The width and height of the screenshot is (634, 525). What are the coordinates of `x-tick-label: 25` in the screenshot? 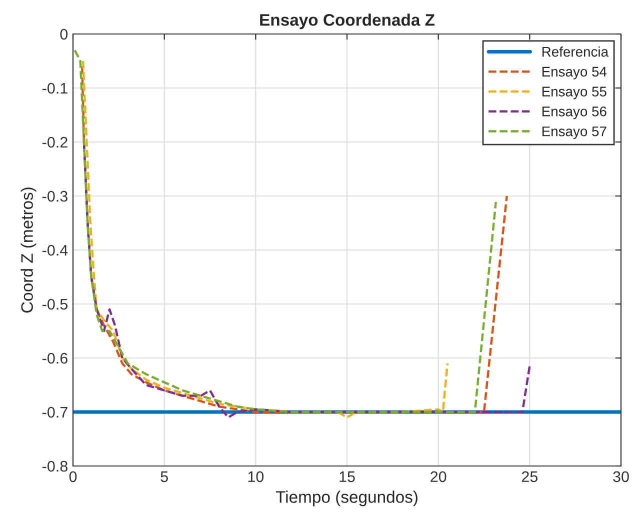 It's located at (530, 476).